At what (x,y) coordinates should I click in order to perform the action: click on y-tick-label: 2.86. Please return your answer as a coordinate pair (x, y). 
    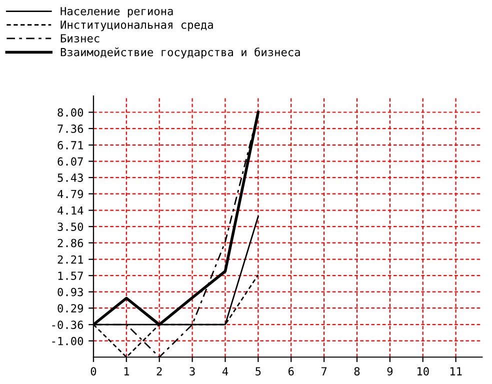
    Looking at the image, I should click on (71, 243).